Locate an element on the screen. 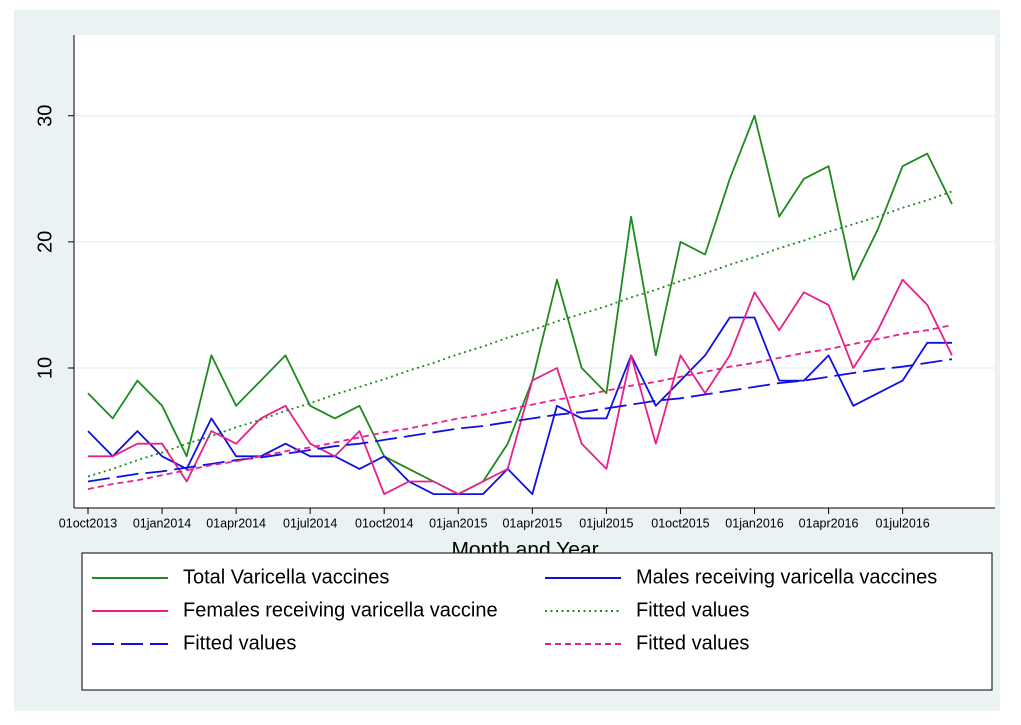 The height and width of the screenshot is (725, 1021). x-tick-label: 01oct2014 is located at coordinates (384, 523).